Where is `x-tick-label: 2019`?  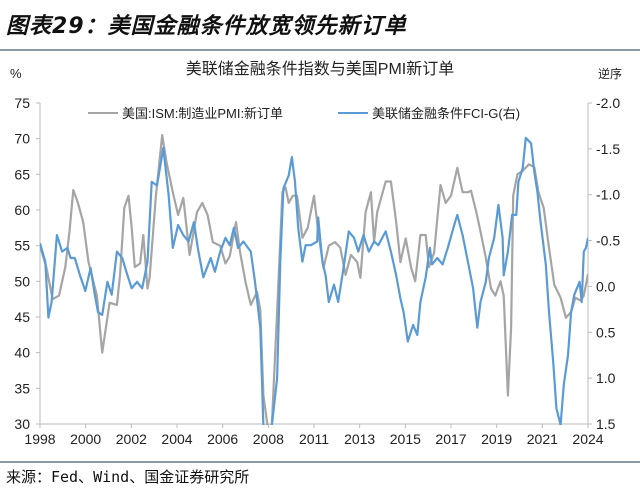 x-tick-label: 2019 is located at coordinates (496, 439).